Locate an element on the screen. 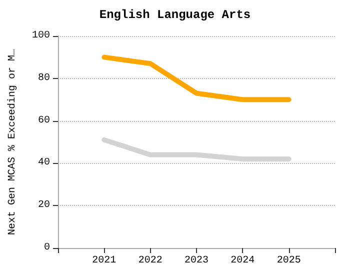  x-tick-label: 2023 is located at coordinates (196, 261).